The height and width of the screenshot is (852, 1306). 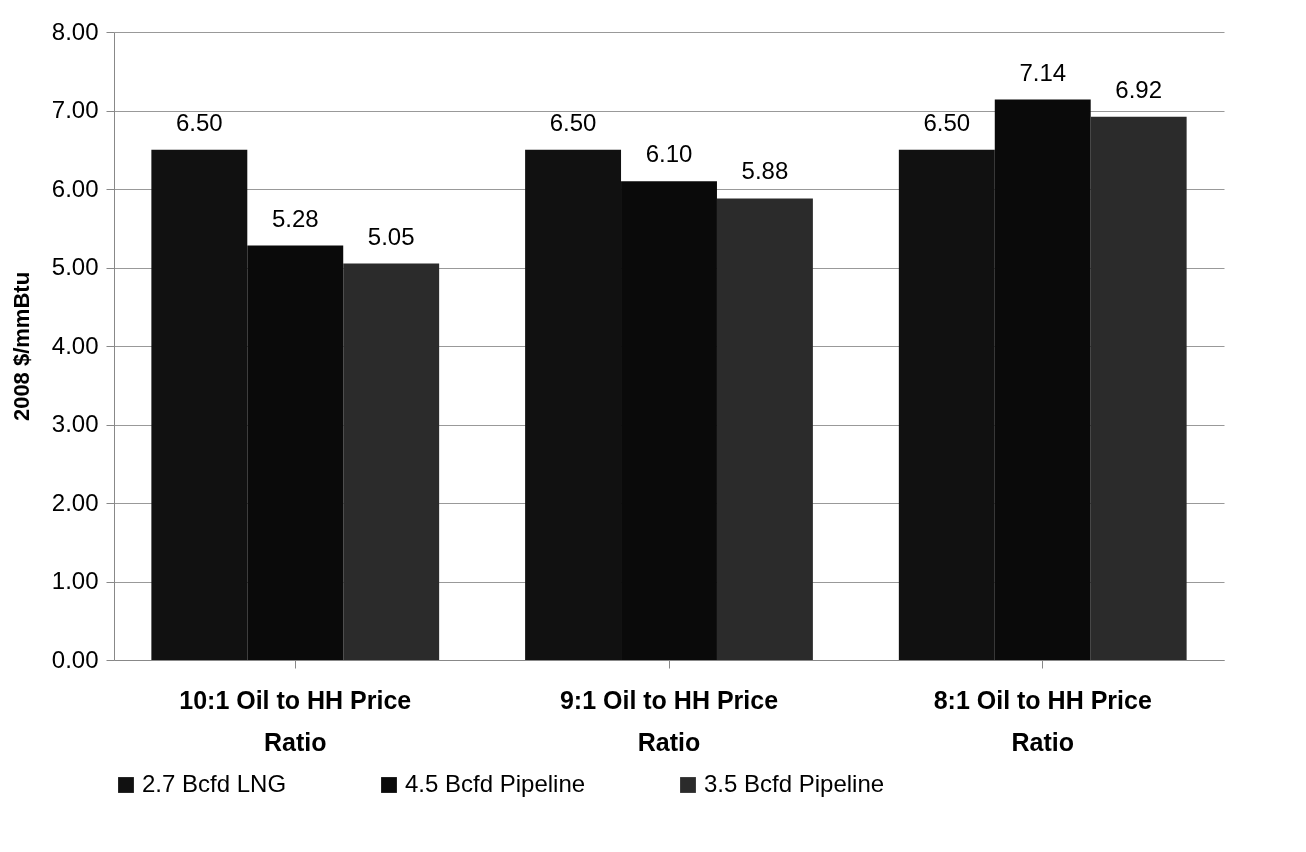 What do you see at coordinates (75, 31) in the screenshot?
I see `y-tick-label: 8.00` at bounding box center [75, 31].